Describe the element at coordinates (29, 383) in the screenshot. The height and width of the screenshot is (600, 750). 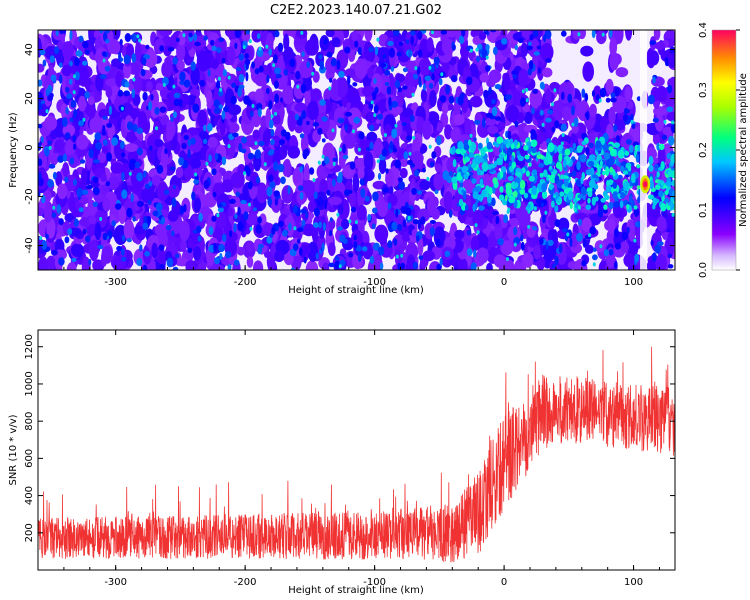
I see `snr-y-tick-label: 1000` at that location.